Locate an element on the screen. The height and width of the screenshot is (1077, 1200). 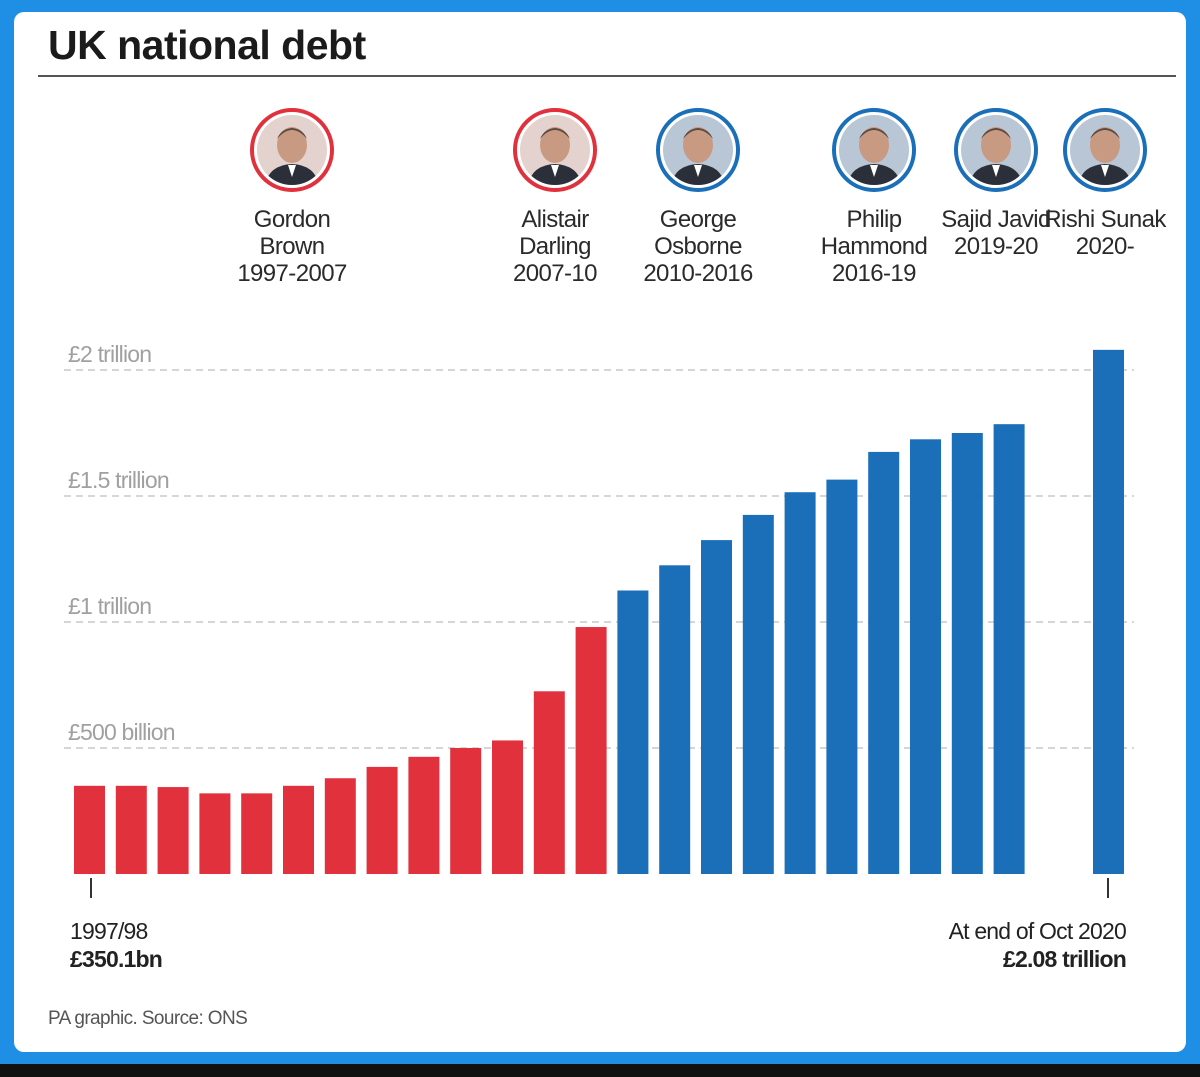
end-value: £2.08 trillion is located at coordinates (1064, 959).